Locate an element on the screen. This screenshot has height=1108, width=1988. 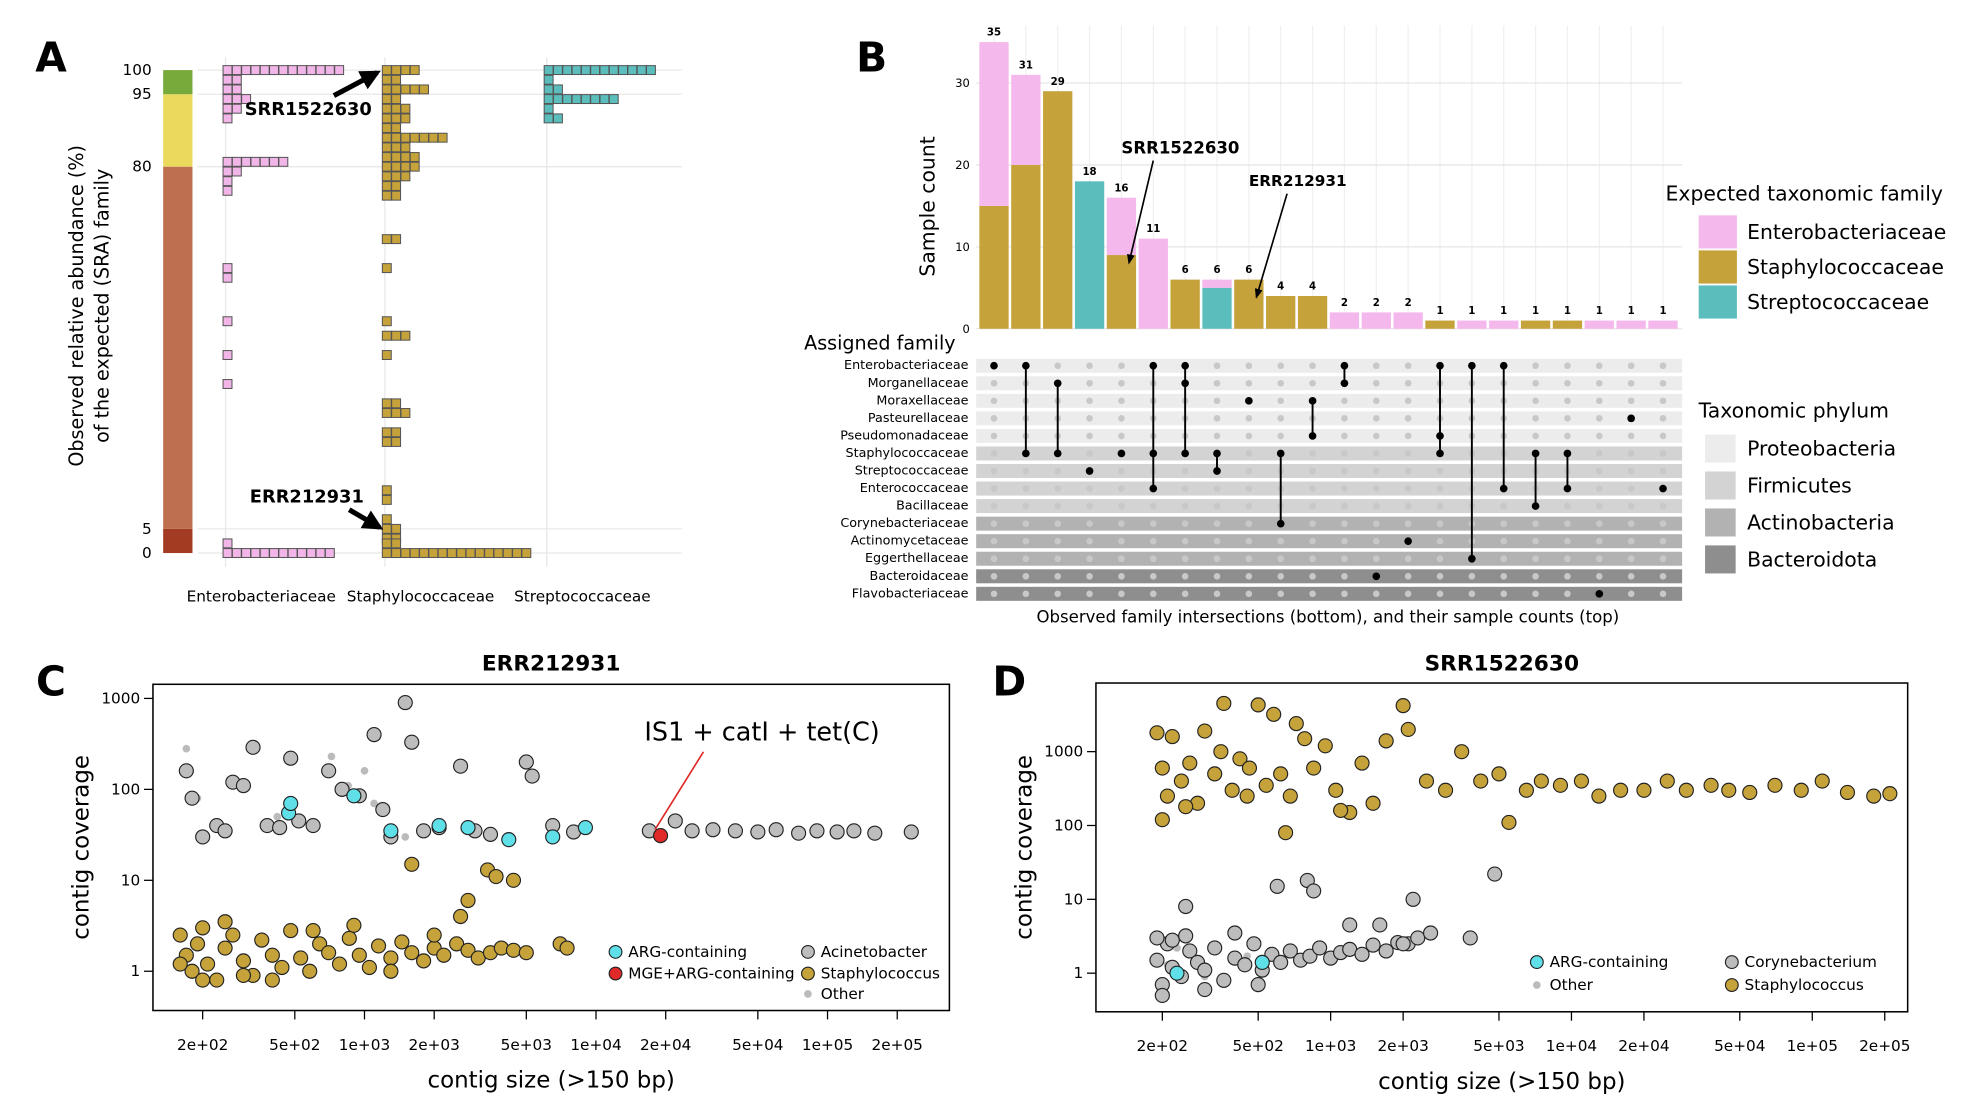
legend-label: Acinetobacter is located at coordinates (874, 952).